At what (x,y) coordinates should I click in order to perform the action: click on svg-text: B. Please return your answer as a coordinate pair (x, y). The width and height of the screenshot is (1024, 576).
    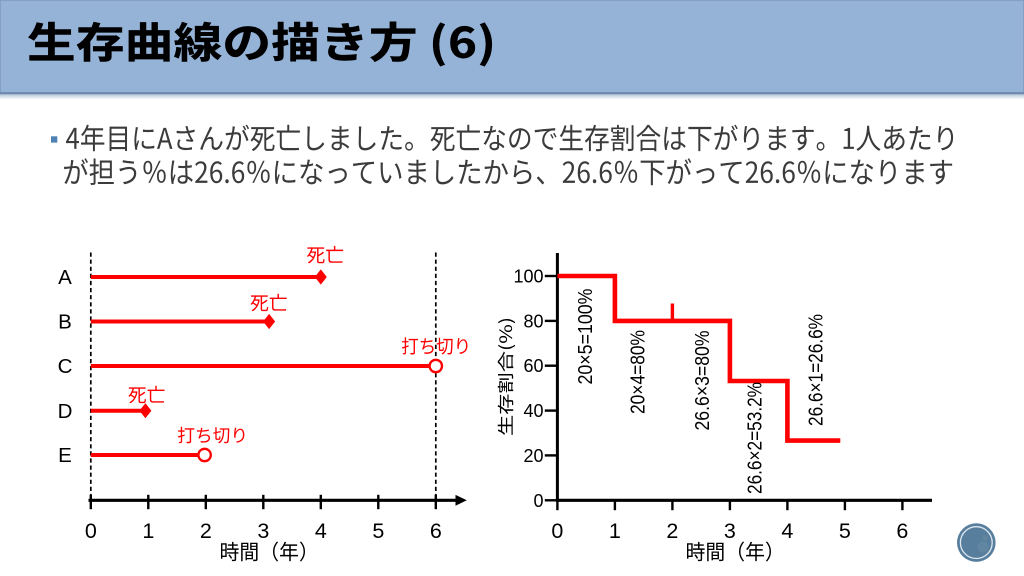
    Looking at the image, I should click on (65, 322).